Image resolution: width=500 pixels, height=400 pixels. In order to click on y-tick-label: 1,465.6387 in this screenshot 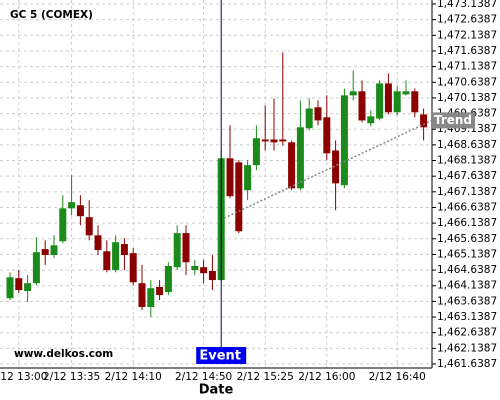, I will do `click(467, 239)`.